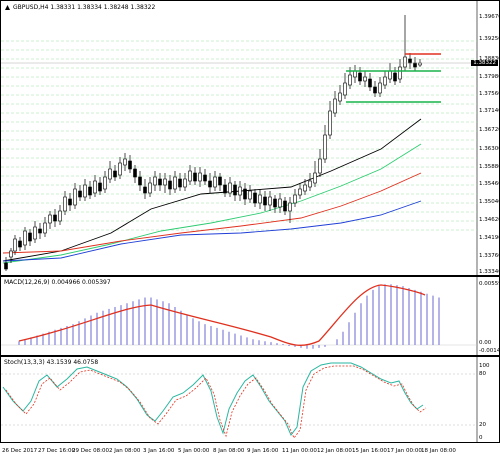  What do you see at coordinates (489, 39) in the screenshot?
I see `price-tick-label: 1.39250` at bounding box center [489, 39].